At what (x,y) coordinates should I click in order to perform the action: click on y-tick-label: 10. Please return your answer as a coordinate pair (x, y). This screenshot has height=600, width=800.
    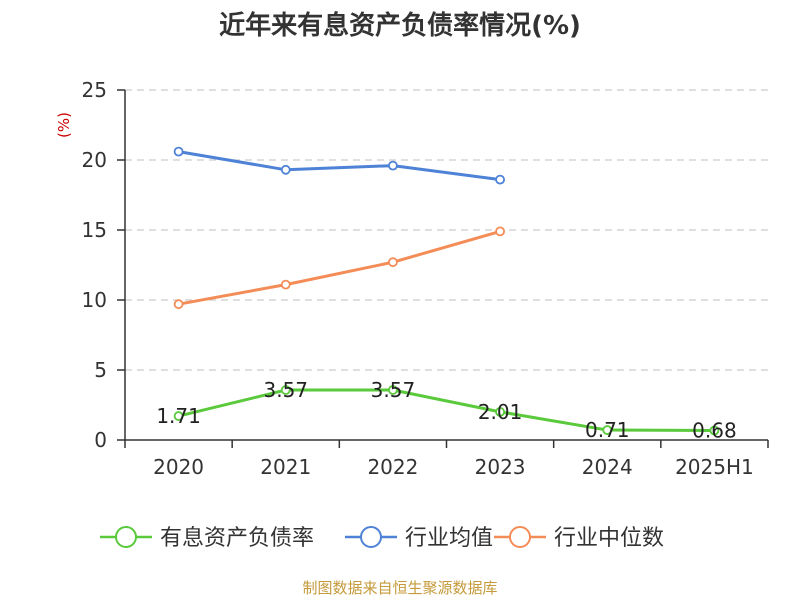
    Looking at the image, I should click on (94, 300).